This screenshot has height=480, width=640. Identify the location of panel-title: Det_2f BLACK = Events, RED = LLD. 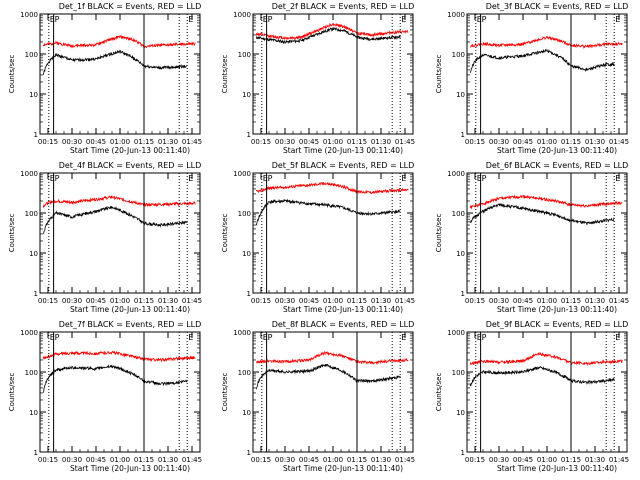
(343, 6).